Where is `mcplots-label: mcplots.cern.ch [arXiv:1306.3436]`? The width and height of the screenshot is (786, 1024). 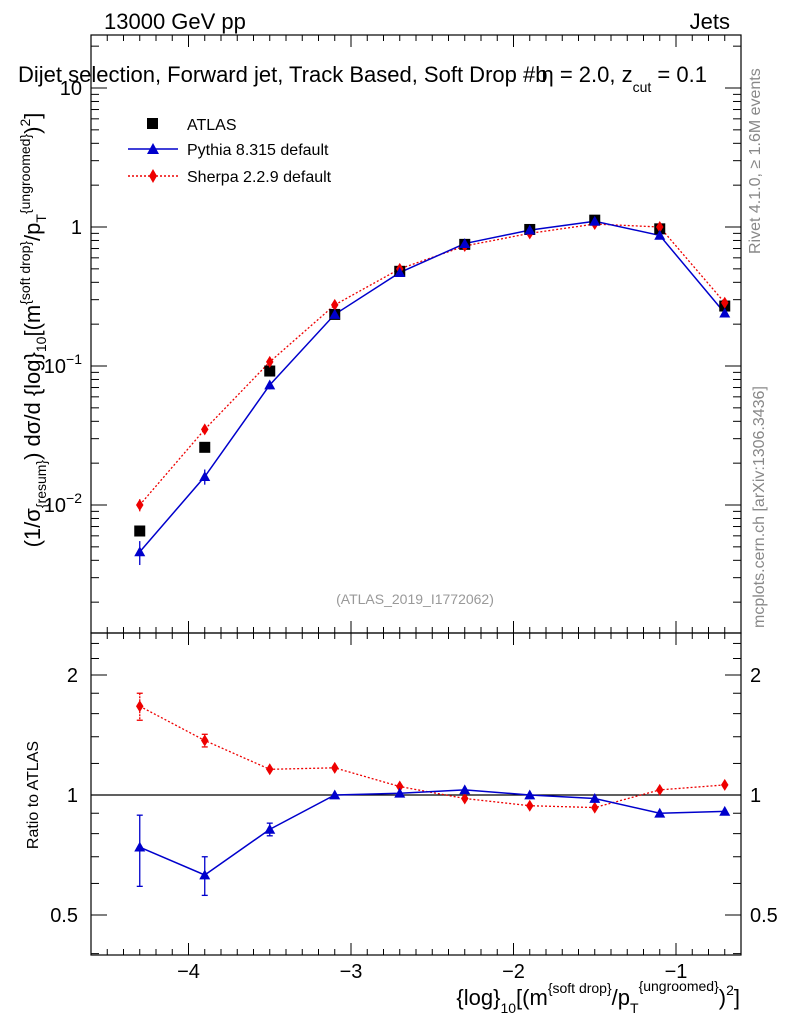
mcplots-label: mcplots.cern.ch [arXiv:1306.3436] is located at coordinates (759, 507).